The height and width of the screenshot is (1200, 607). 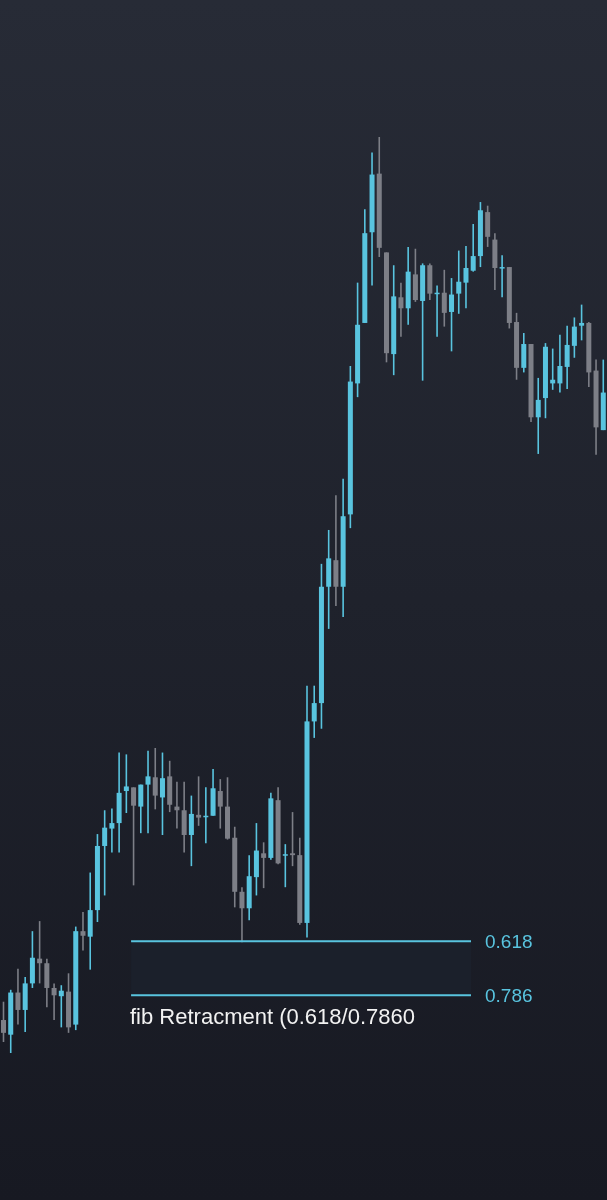 What do you see at coordinates (272, 1017) in the screenshot?
I see `annotation: fib Retracment (0.618/0.7860` at bounding box center [272, 1017].